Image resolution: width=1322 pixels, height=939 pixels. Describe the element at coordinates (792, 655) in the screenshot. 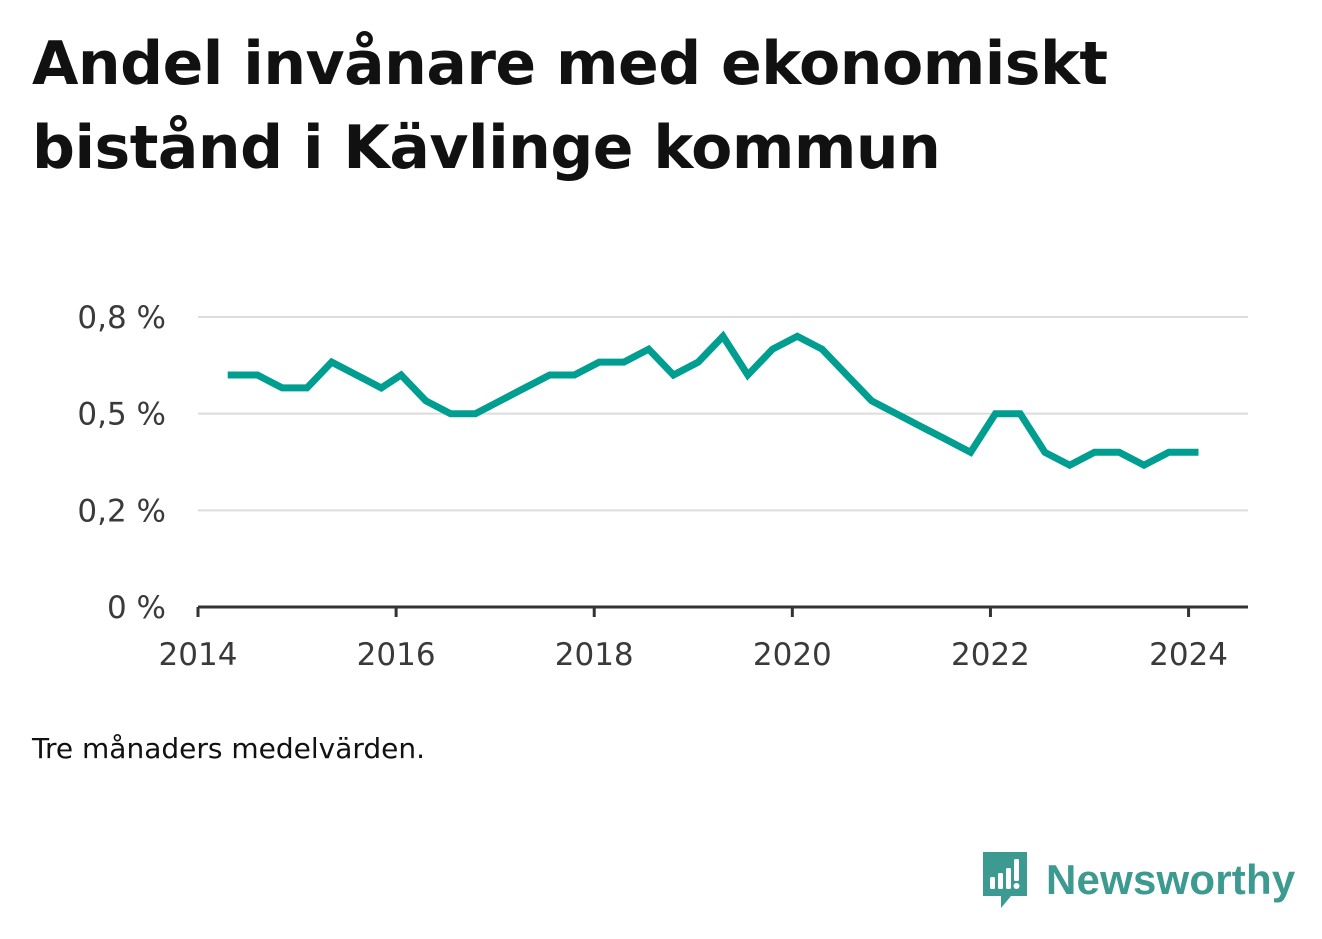

I see `x-tick-label: 2020` at that location.